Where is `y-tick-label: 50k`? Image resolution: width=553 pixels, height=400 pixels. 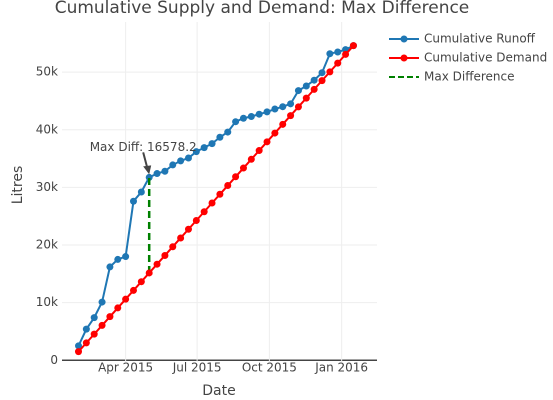
y-tick-label: 50k is located at coordinates (47, 72).